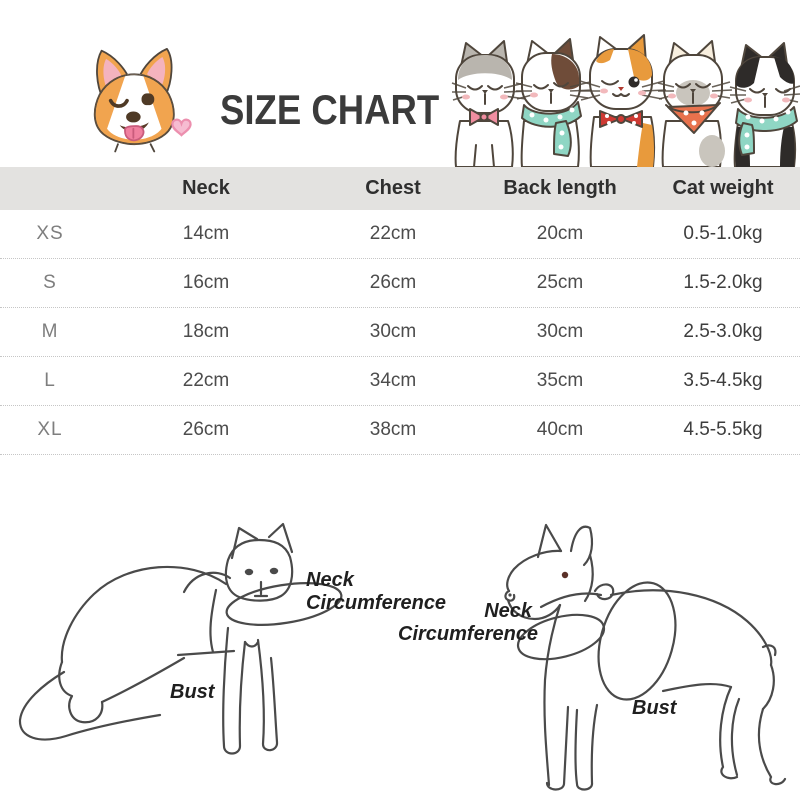  What do you see at coordinates (645, 657) in the screenshot?
I see `dog-measurement-diagram-icon` at bounding box center [645, 657].